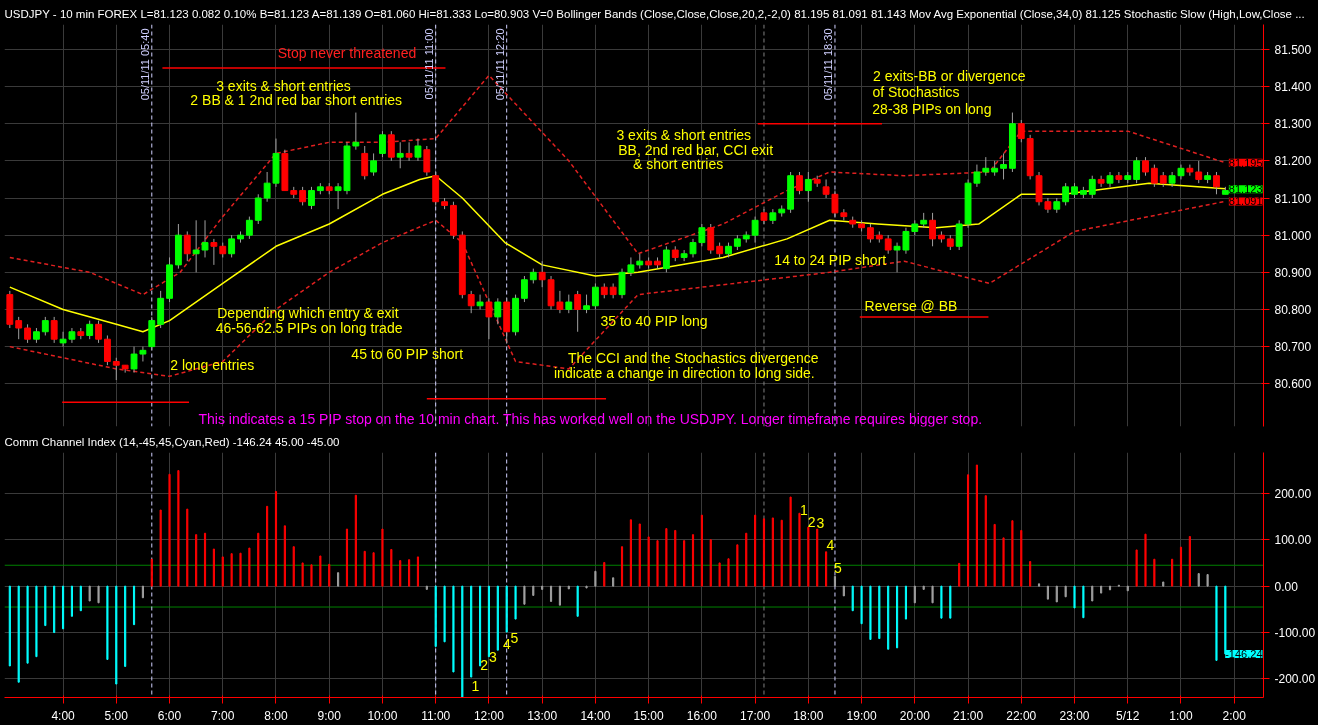  What do you see at coordinates (276, 715) in the screenshot?
I see `x-tick-label: 8:00` at bounding box center [276, 715].